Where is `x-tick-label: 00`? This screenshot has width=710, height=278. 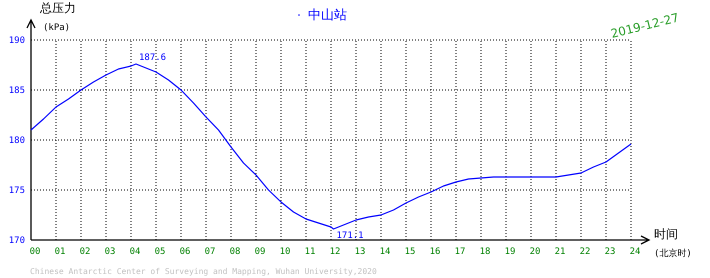
x-tick-label: 00 is located at coordinates (35, 252).